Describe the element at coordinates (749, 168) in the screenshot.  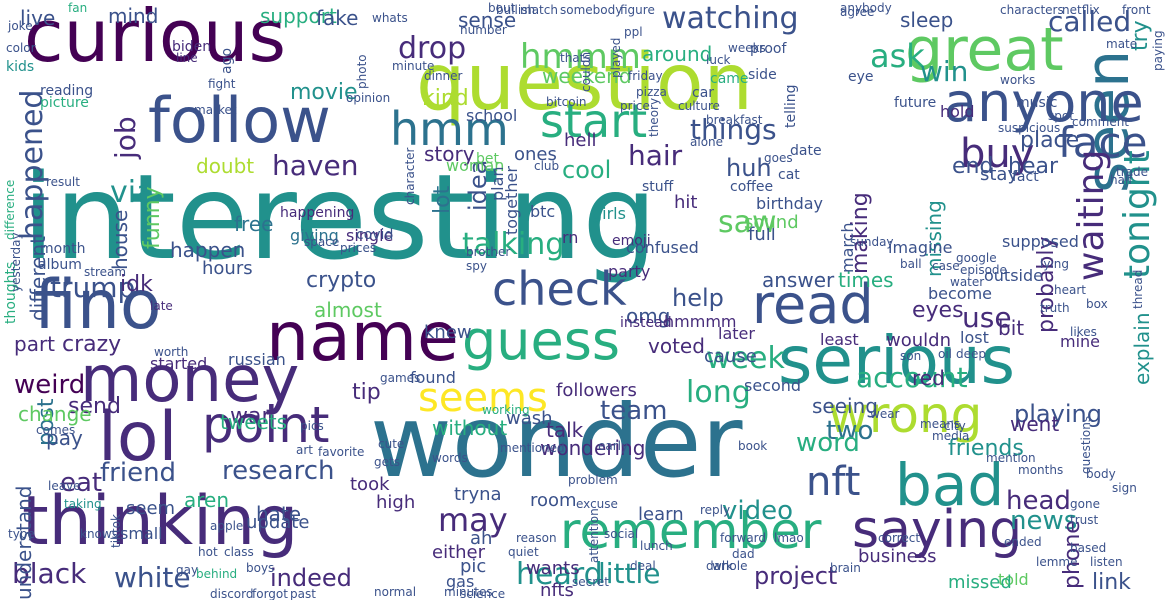
I see `word-huh: huh` at that location.